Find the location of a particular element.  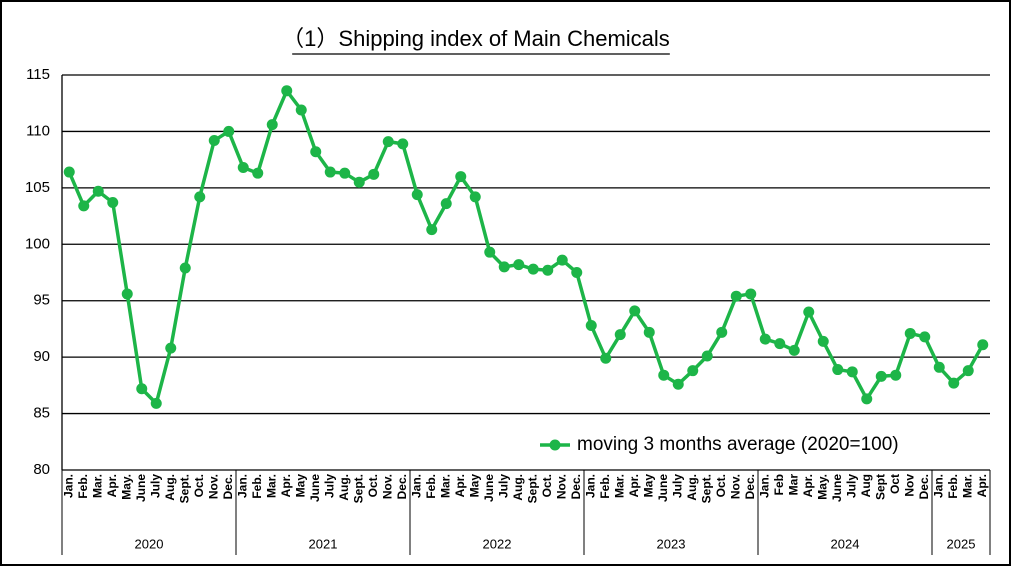

y-tick-label: 105 is located at coordinates (37, 187).